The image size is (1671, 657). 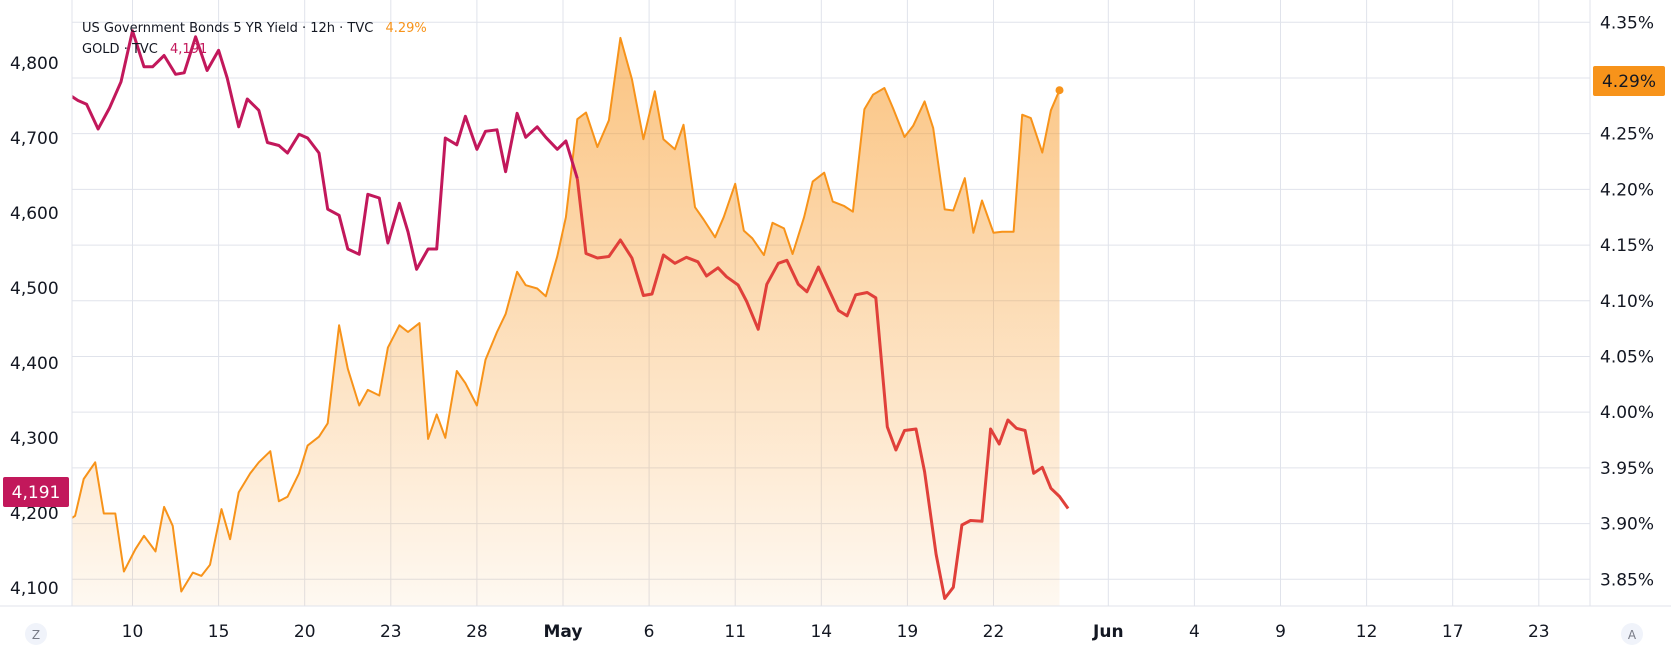 What do you see at coordinates (34, 514) in the screenshot?
I see `left-axis-tick-label: 4,200` at bounding box center [34, 514].